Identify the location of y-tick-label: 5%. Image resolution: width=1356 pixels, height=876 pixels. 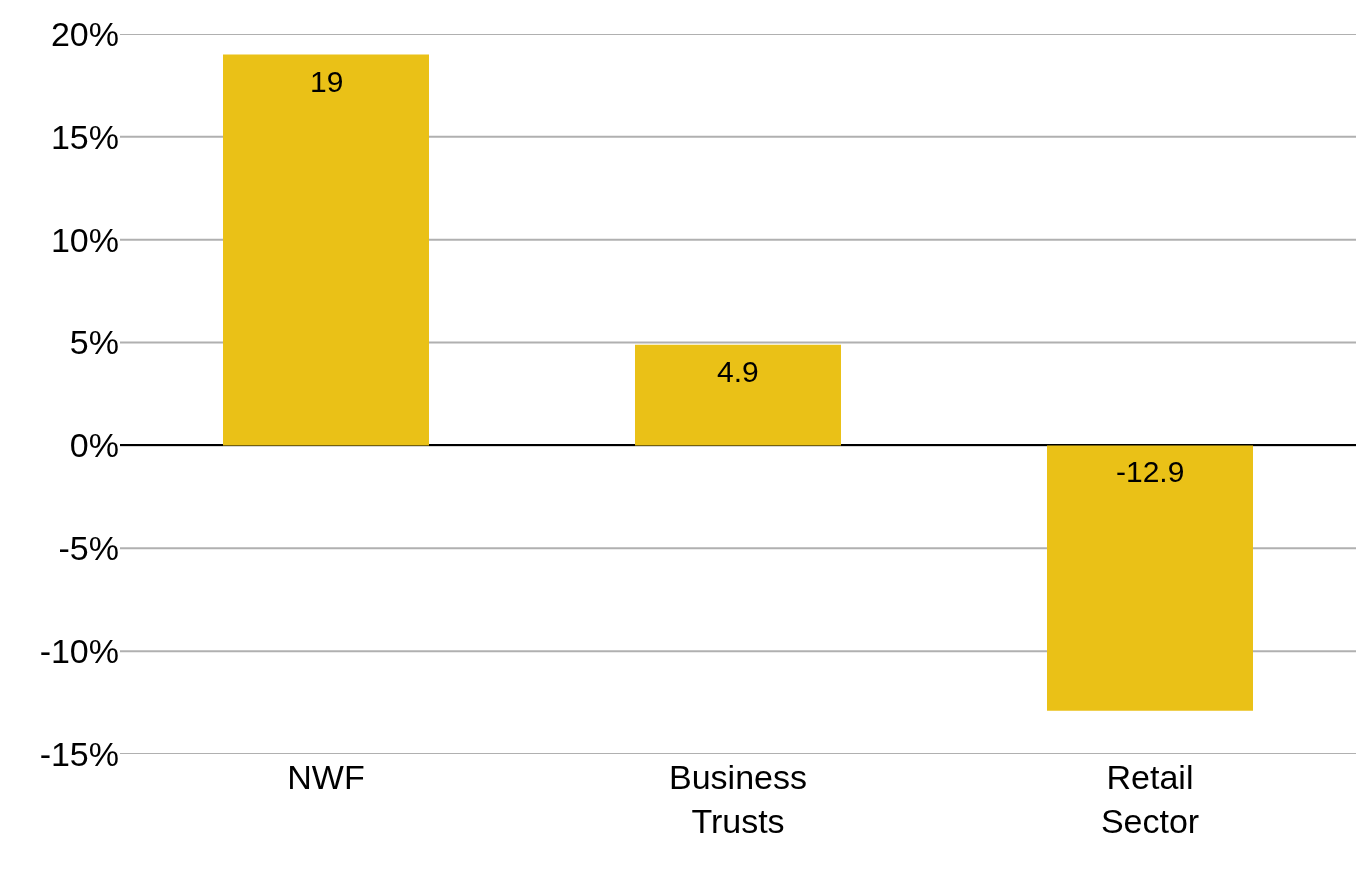
(94, 342).